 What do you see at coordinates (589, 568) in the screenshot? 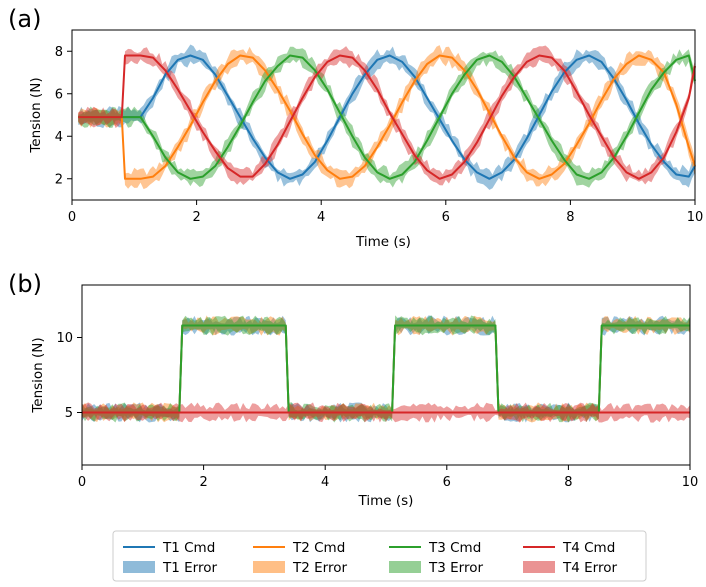
I see `legend-label-t4-error: T4 Error` at bounding box center [589, 568].